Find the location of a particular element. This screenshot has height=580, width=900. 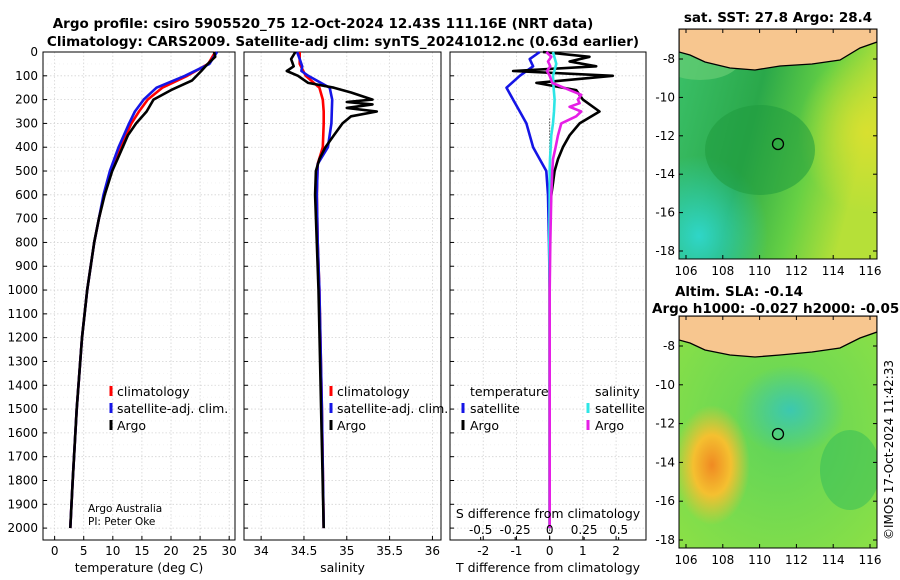

y-tick-label: 1400 is located at coordinates (22, 385).